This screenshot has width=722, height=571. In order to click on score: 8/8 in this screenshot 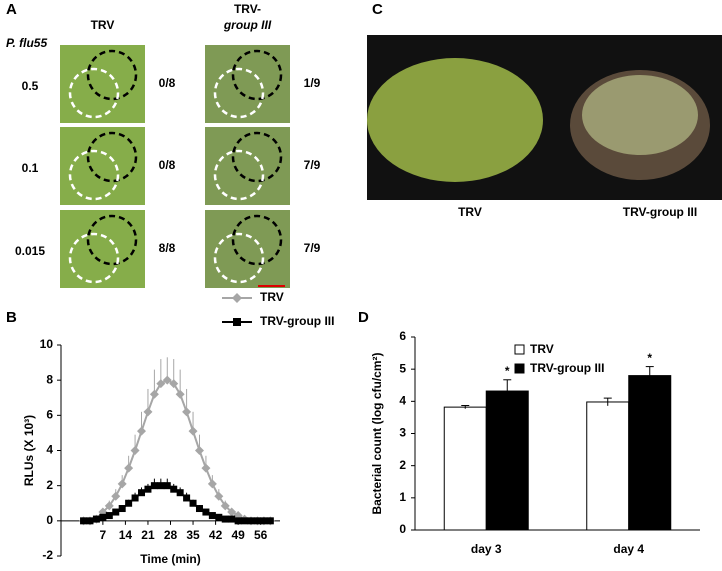, I will do `click(167, 248)`.